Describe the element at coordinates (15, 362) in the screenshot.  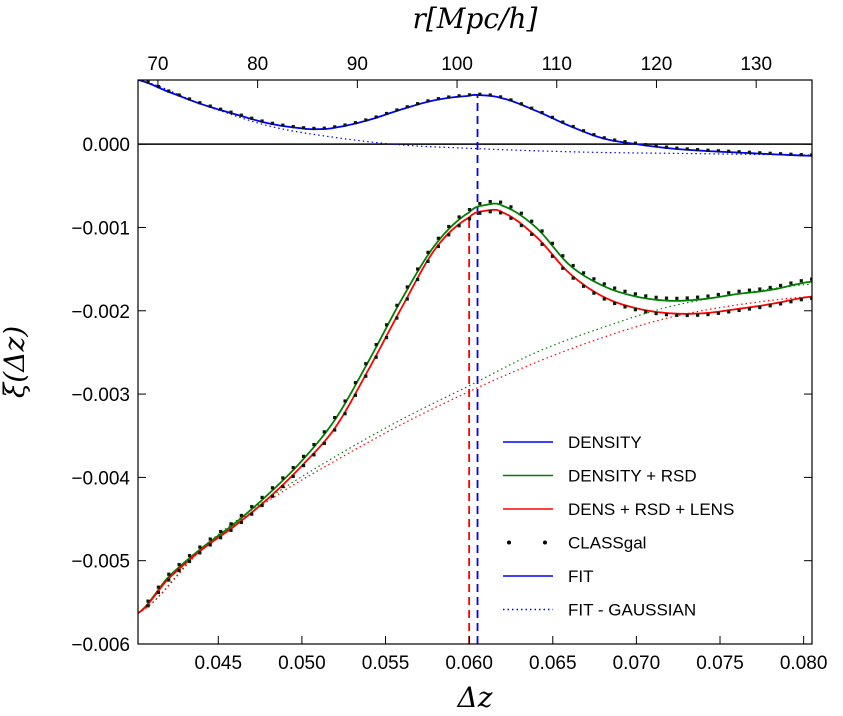
I see `y-axis-title: ξ(Δz)` at that location.